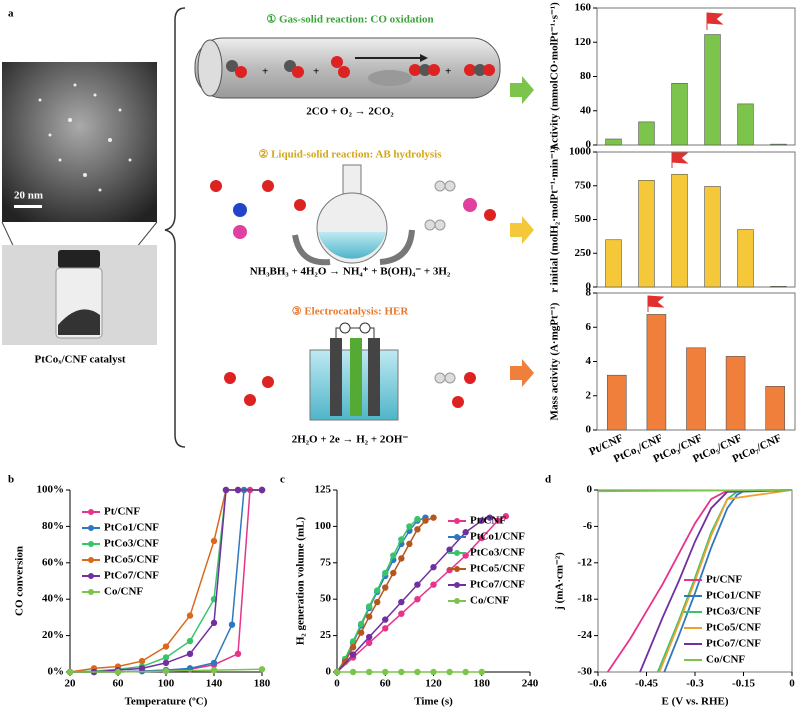  What do you see at coordinates (433, 702) in the screenshot?
I see `x-axis-label: Time (s)` at bounding box center [433, 702].